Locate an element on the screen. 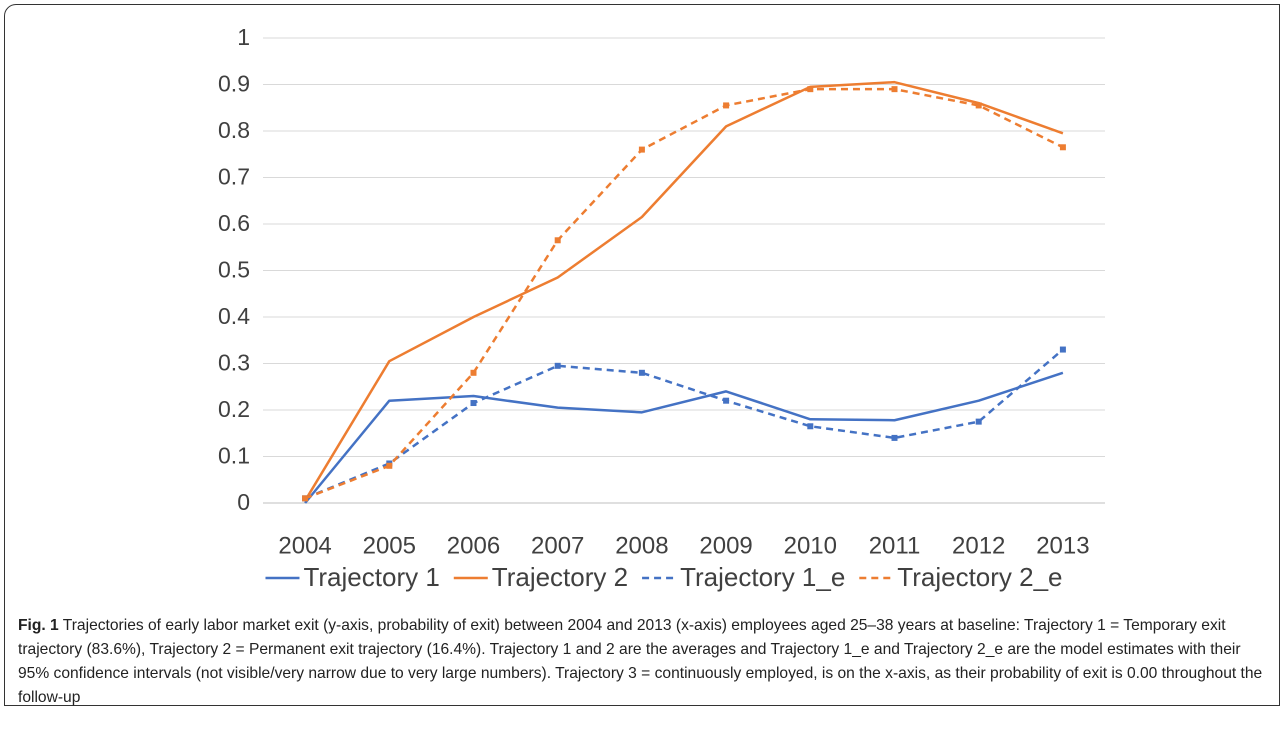  y-tick-label: 0.1 is located at coordinates (234, 456).